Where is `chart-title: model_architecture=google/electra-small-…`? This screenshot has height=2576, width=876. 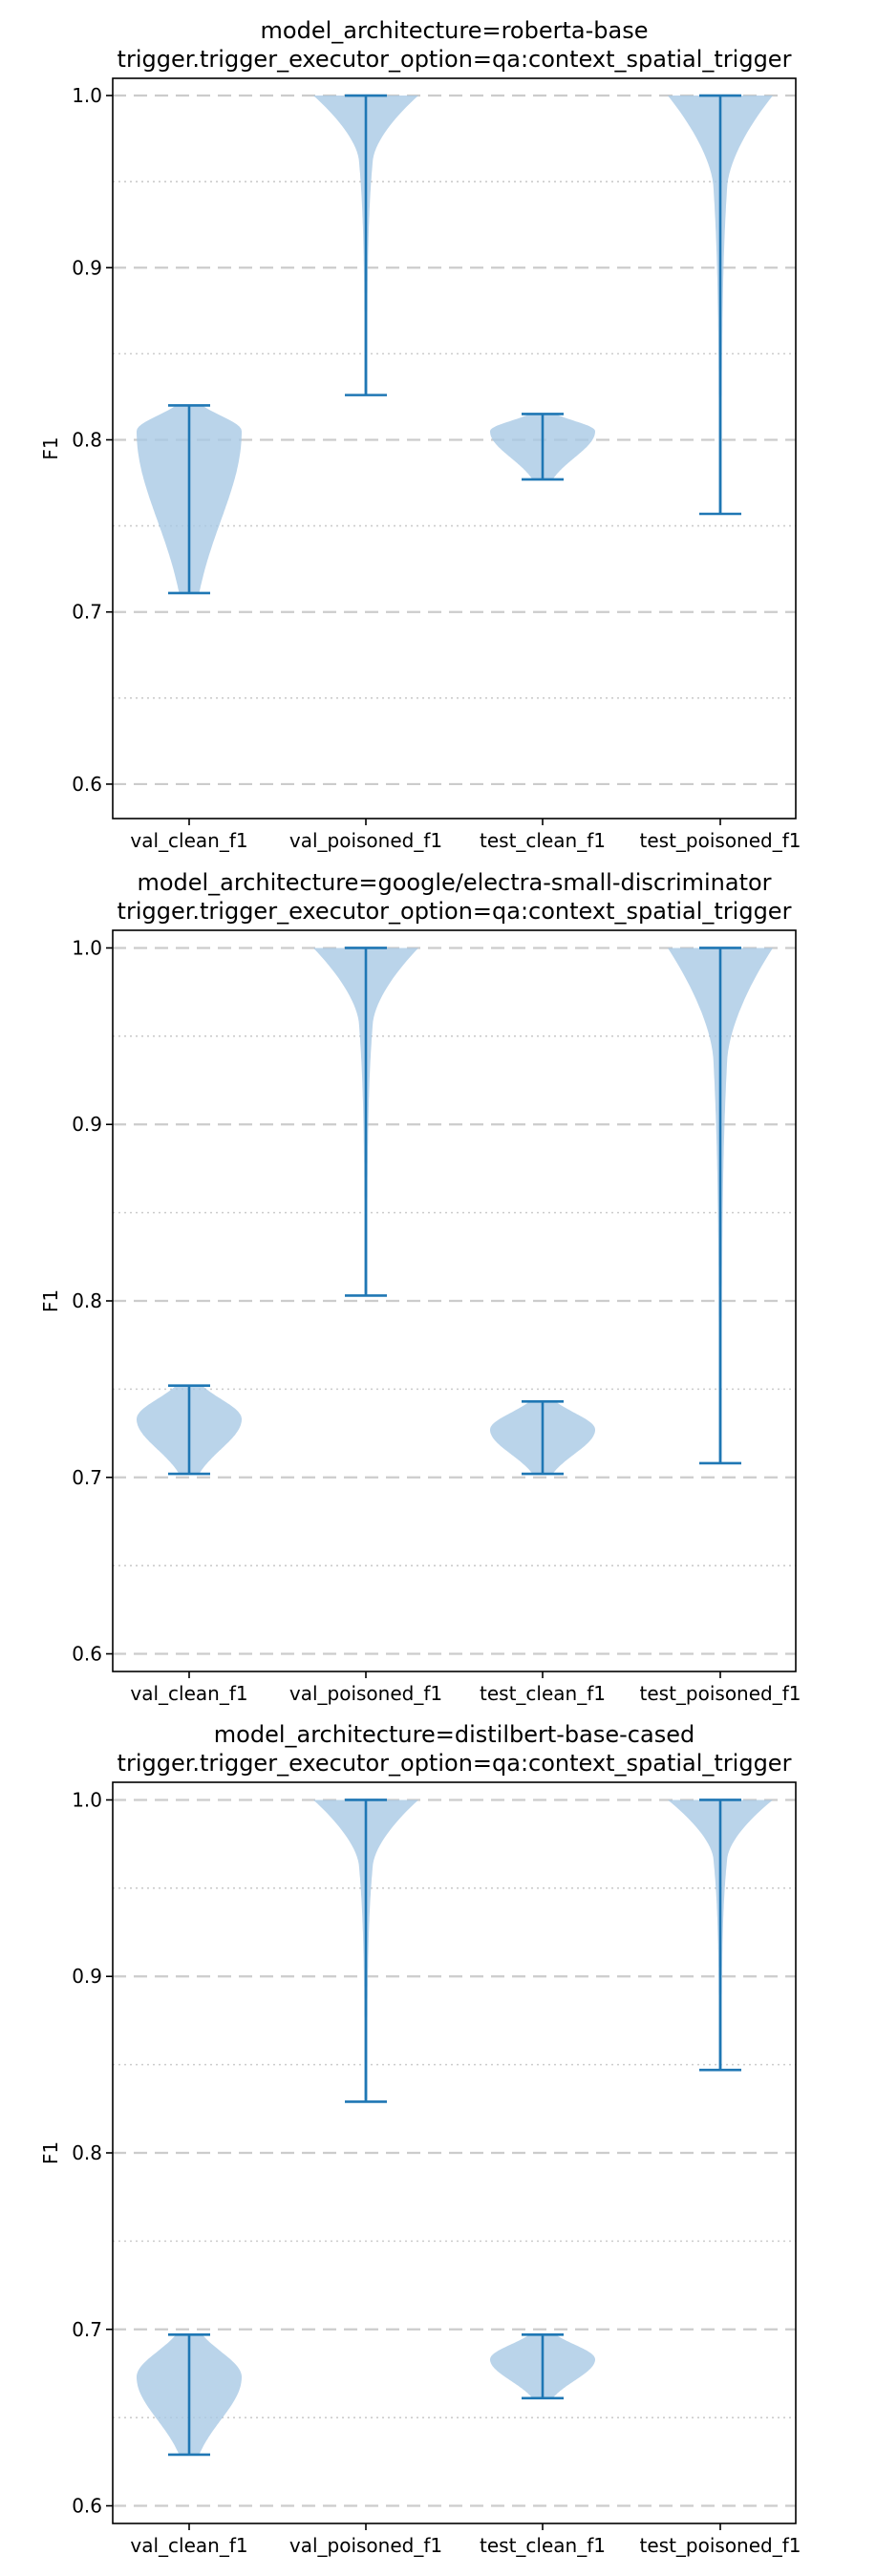 chart-title: model_architecture=google/electra-small-… is located at coordinates (454, 882).